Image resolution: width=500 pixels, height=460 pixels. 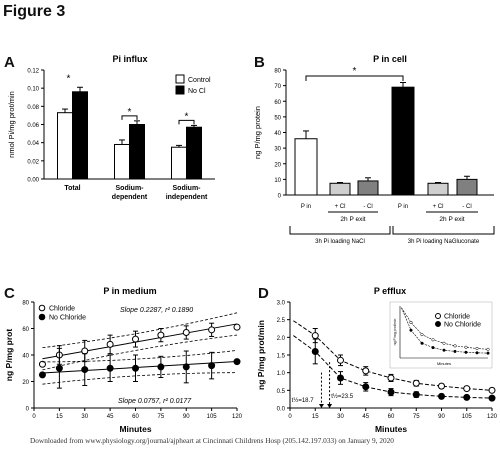 I want to click on chart-c-xlabel: Minutes, so click(x=135, y=429).